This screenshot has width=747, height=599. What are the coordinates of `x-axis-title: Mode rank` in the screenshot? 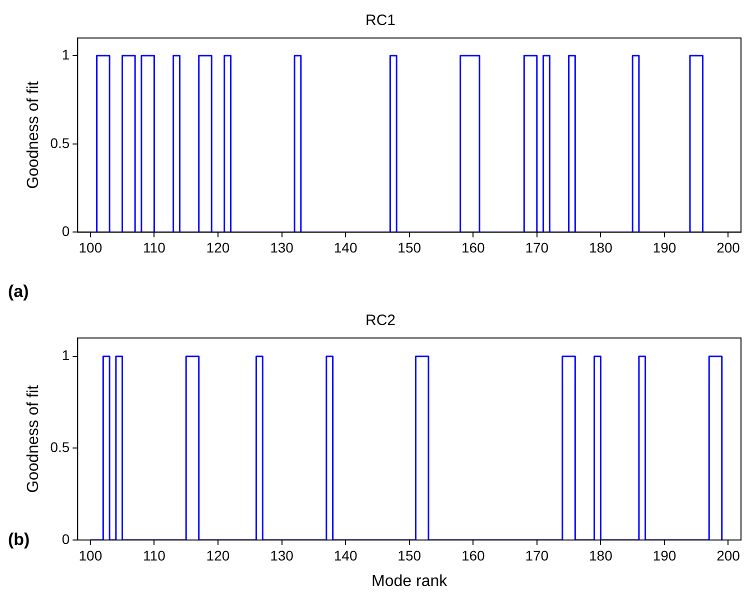 It's located at (410, 581).